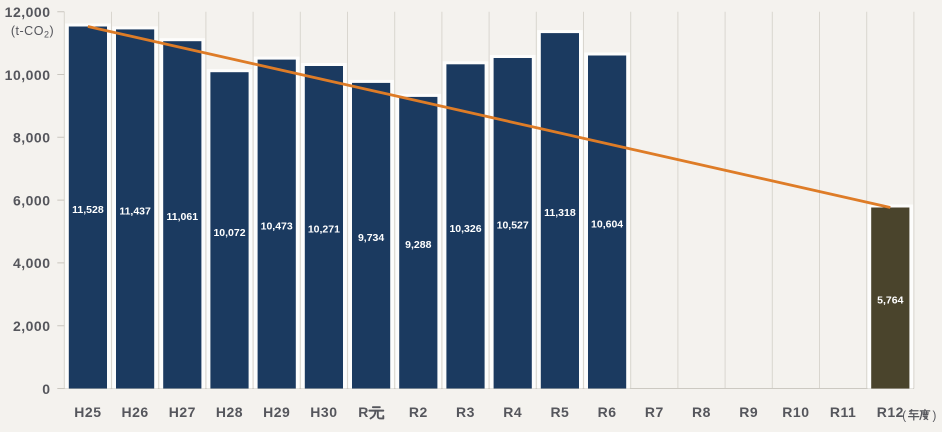  What do you see at coordinates (32, 32) in the screenshot?
I see `svg-text: (t-CO2)` at bounding box center [32, 32].